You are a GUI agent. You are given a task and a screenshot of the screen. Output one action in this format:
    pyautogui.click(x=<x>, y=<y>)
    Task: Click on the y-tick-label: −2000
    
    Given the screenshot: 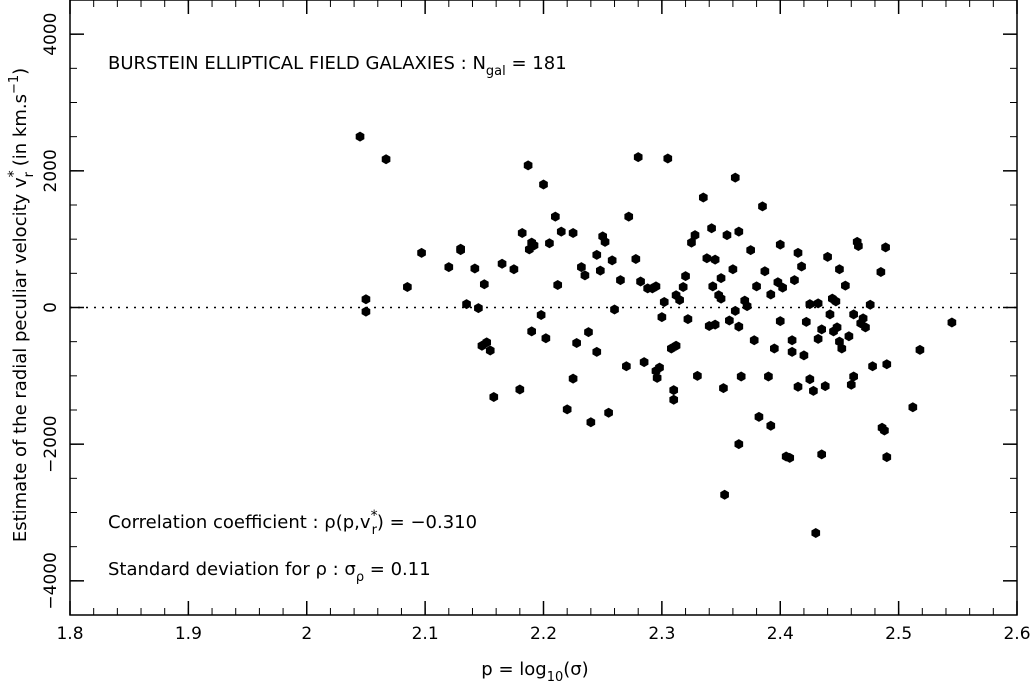 What is the action you would take?
    pyautogui.click(x=51, y=444)
    